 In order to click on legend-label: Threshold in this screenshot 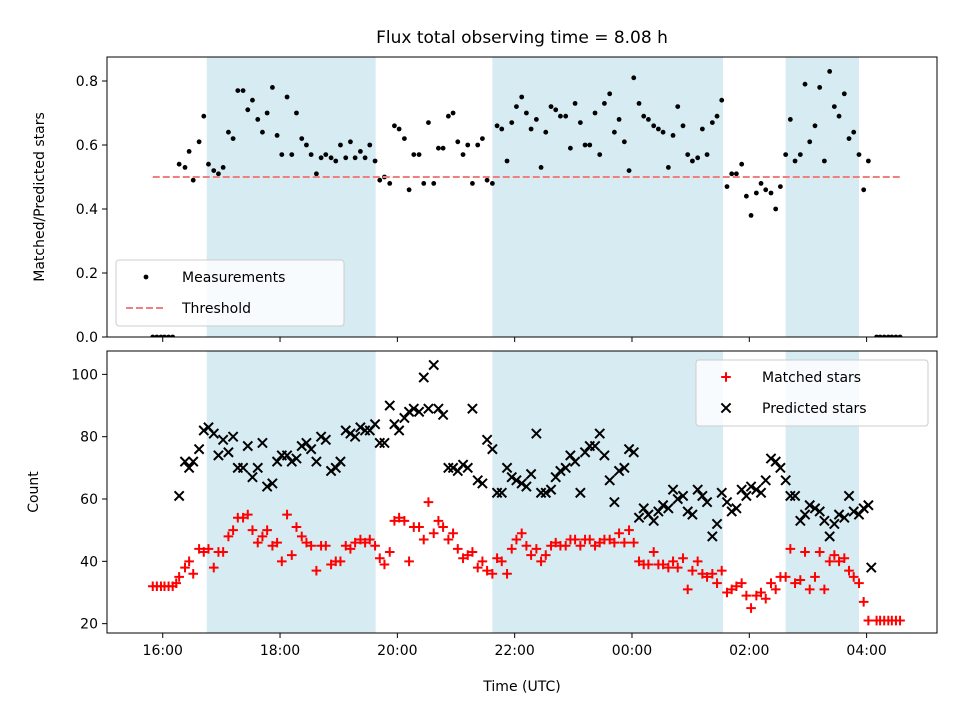, I will do `click(216, 309)`.